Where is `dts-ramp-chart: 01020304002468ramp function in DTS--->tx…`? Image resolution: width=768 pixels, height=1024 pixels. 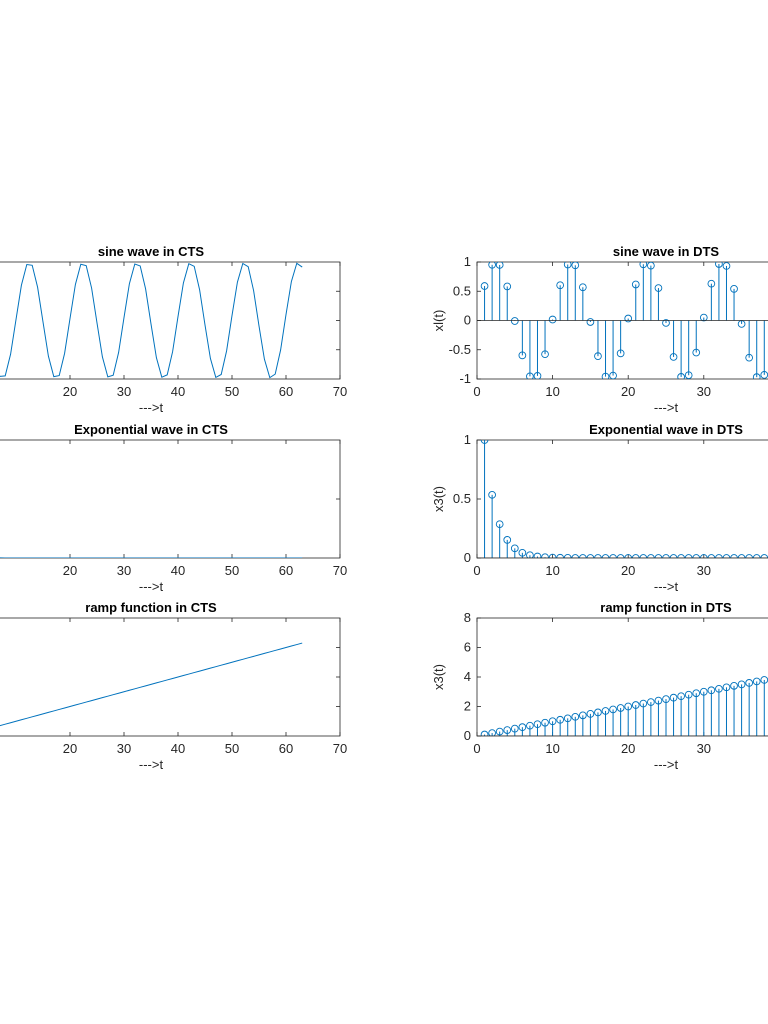 dts-ramp-chart: 01020304002468ramp function in DTS--->tx… is located at coordinates (599, 686).